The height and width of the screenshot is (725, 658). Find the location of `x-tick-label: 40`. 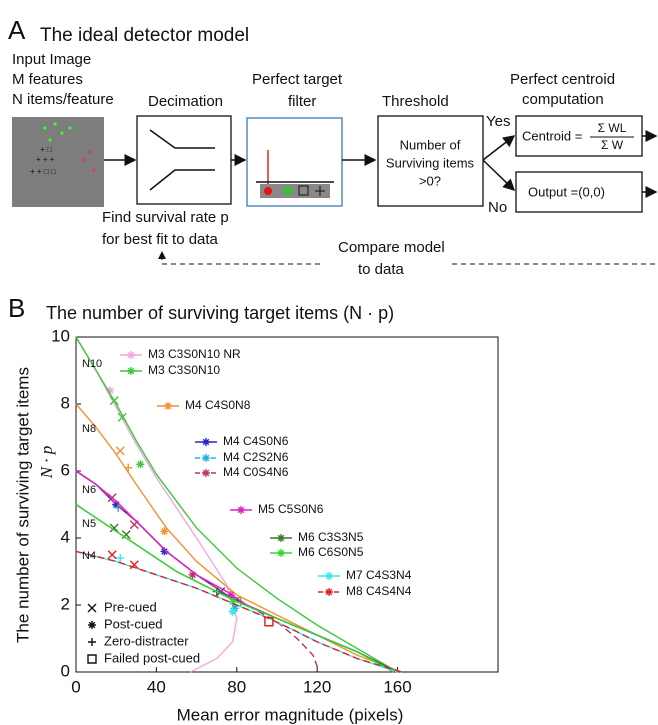

x-tick-label: 40 is located at coordinates (156, 686).